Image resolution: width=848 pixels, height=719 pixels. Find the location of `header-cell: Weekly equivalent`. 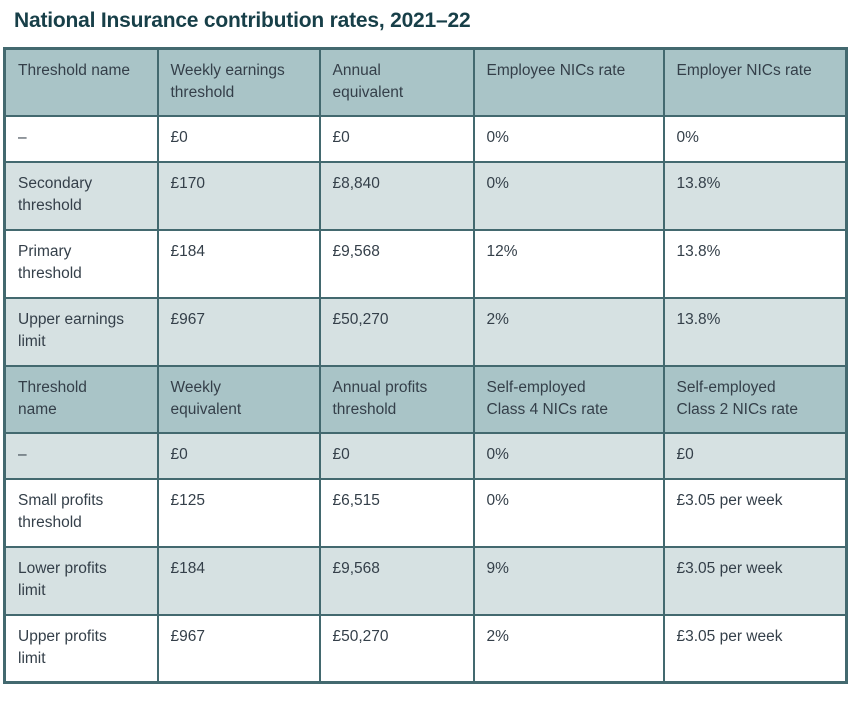

header-cell: Weekly equivalent is located at coordinates (238, 399).